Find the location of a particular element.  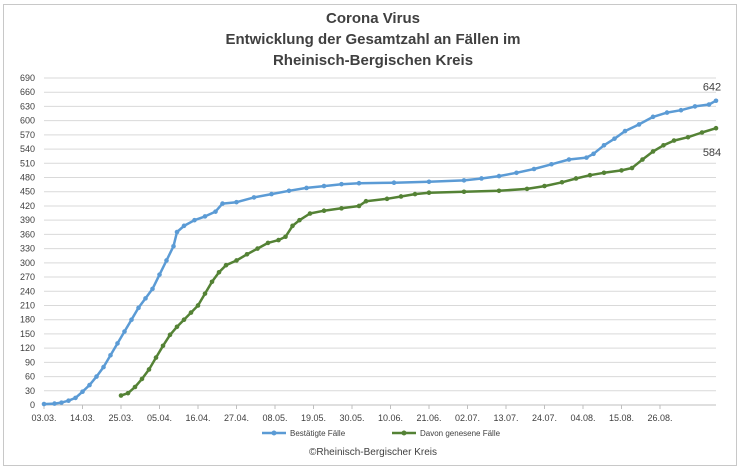

y-tick-label: 360 is located at coordinates (27, 234).